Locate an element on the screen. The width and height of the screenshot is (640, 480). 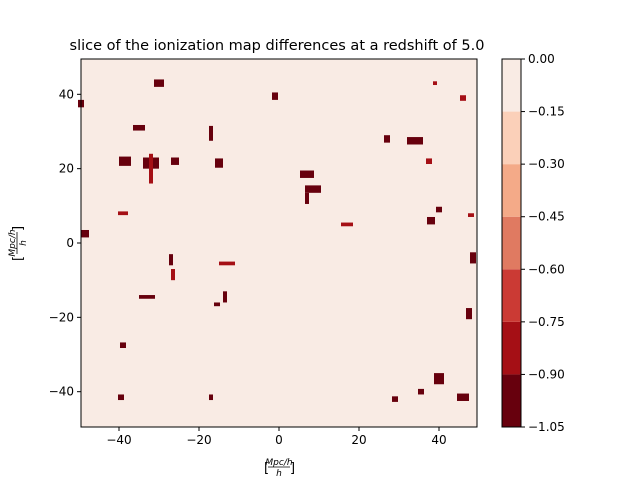
colorbar-tick-label: −0.60 is located at coordinates (546, 269).